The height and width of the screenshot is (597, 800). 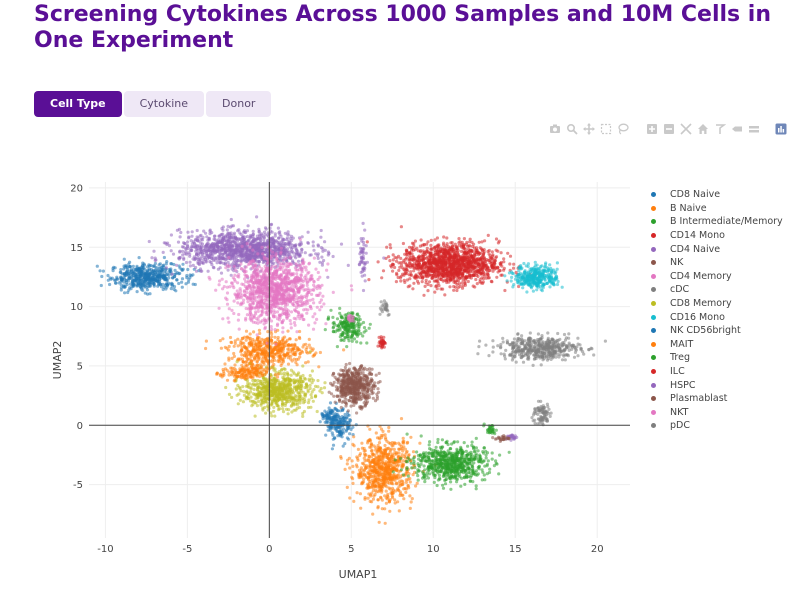 I want to click on tab-cytokine: Cytokine, so click(x=164, y=104).